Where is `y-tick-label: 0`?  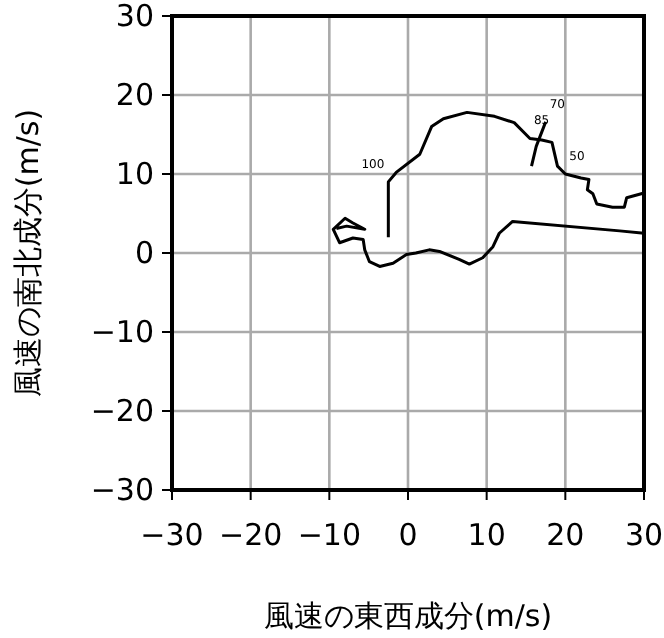 y-tick-label: 0 is located at coordinates (144, 252).